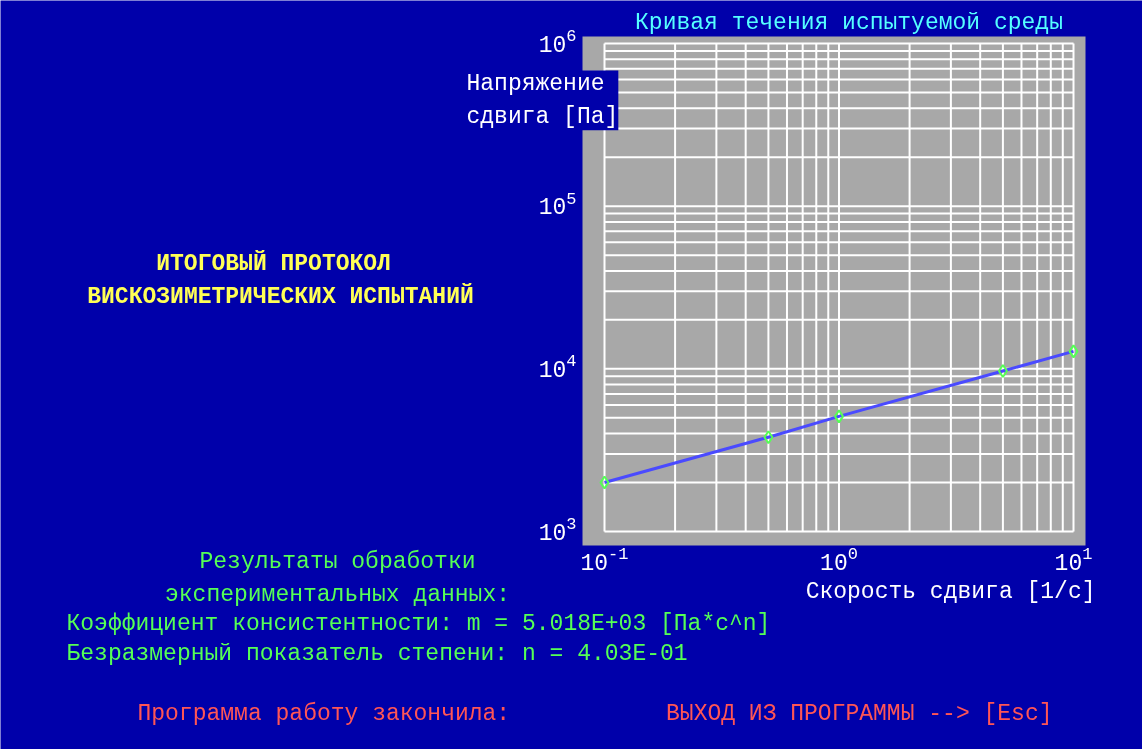  I want to click on x-axis-title: Скорость сдвига [1/с], so click(950, 591).